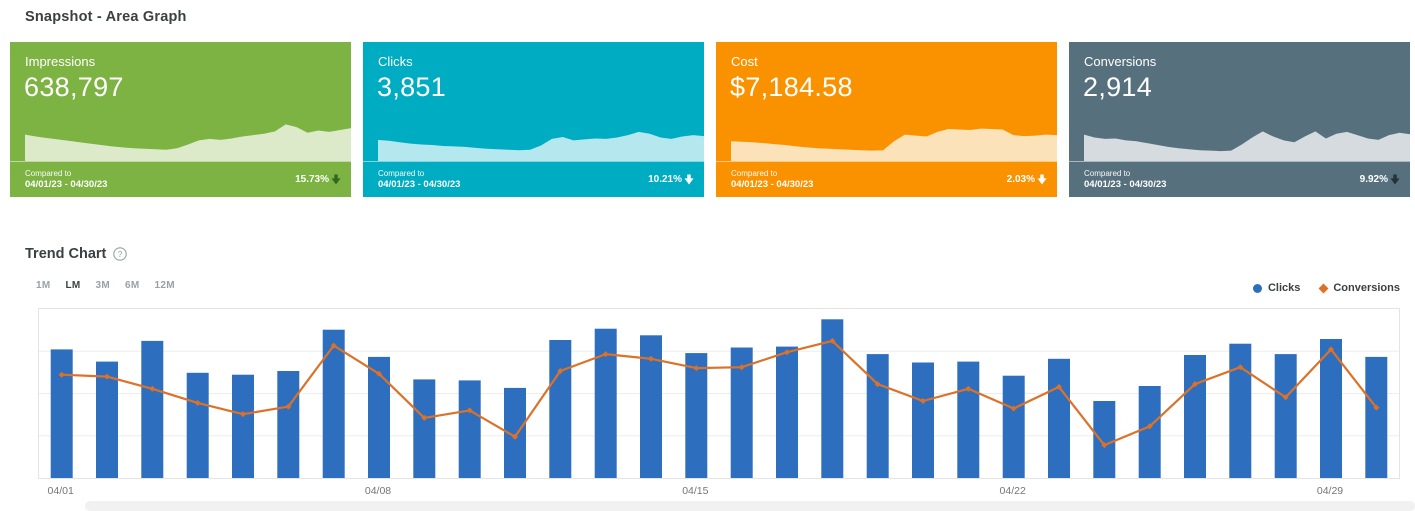 This screenshot has height=511, width=1415. I want to click on trend-chart-header: Trend Chart ?, so click(76, 254).